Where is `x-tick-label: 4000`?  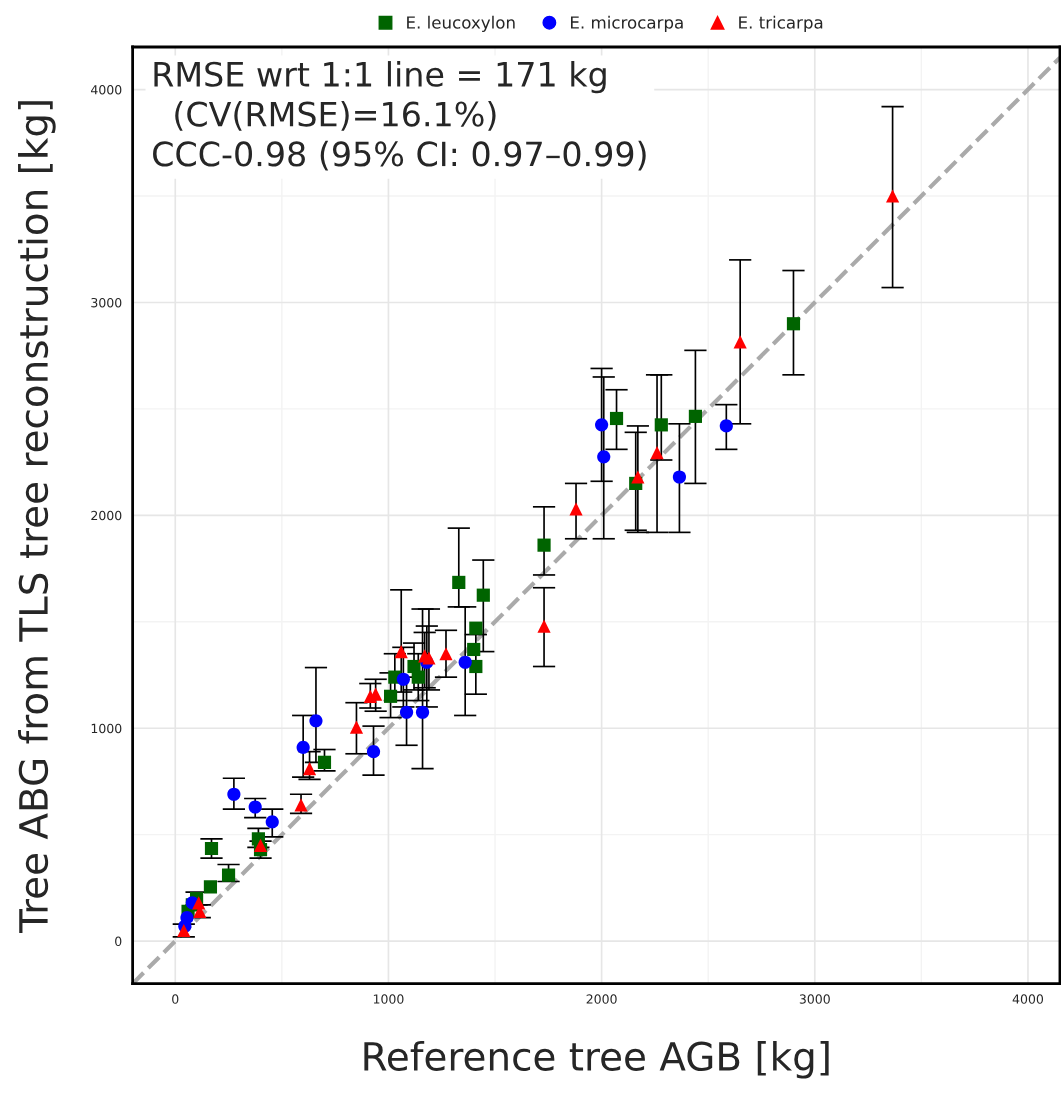
x-tick-label: 4000 is located at coordinates (1028, 999).